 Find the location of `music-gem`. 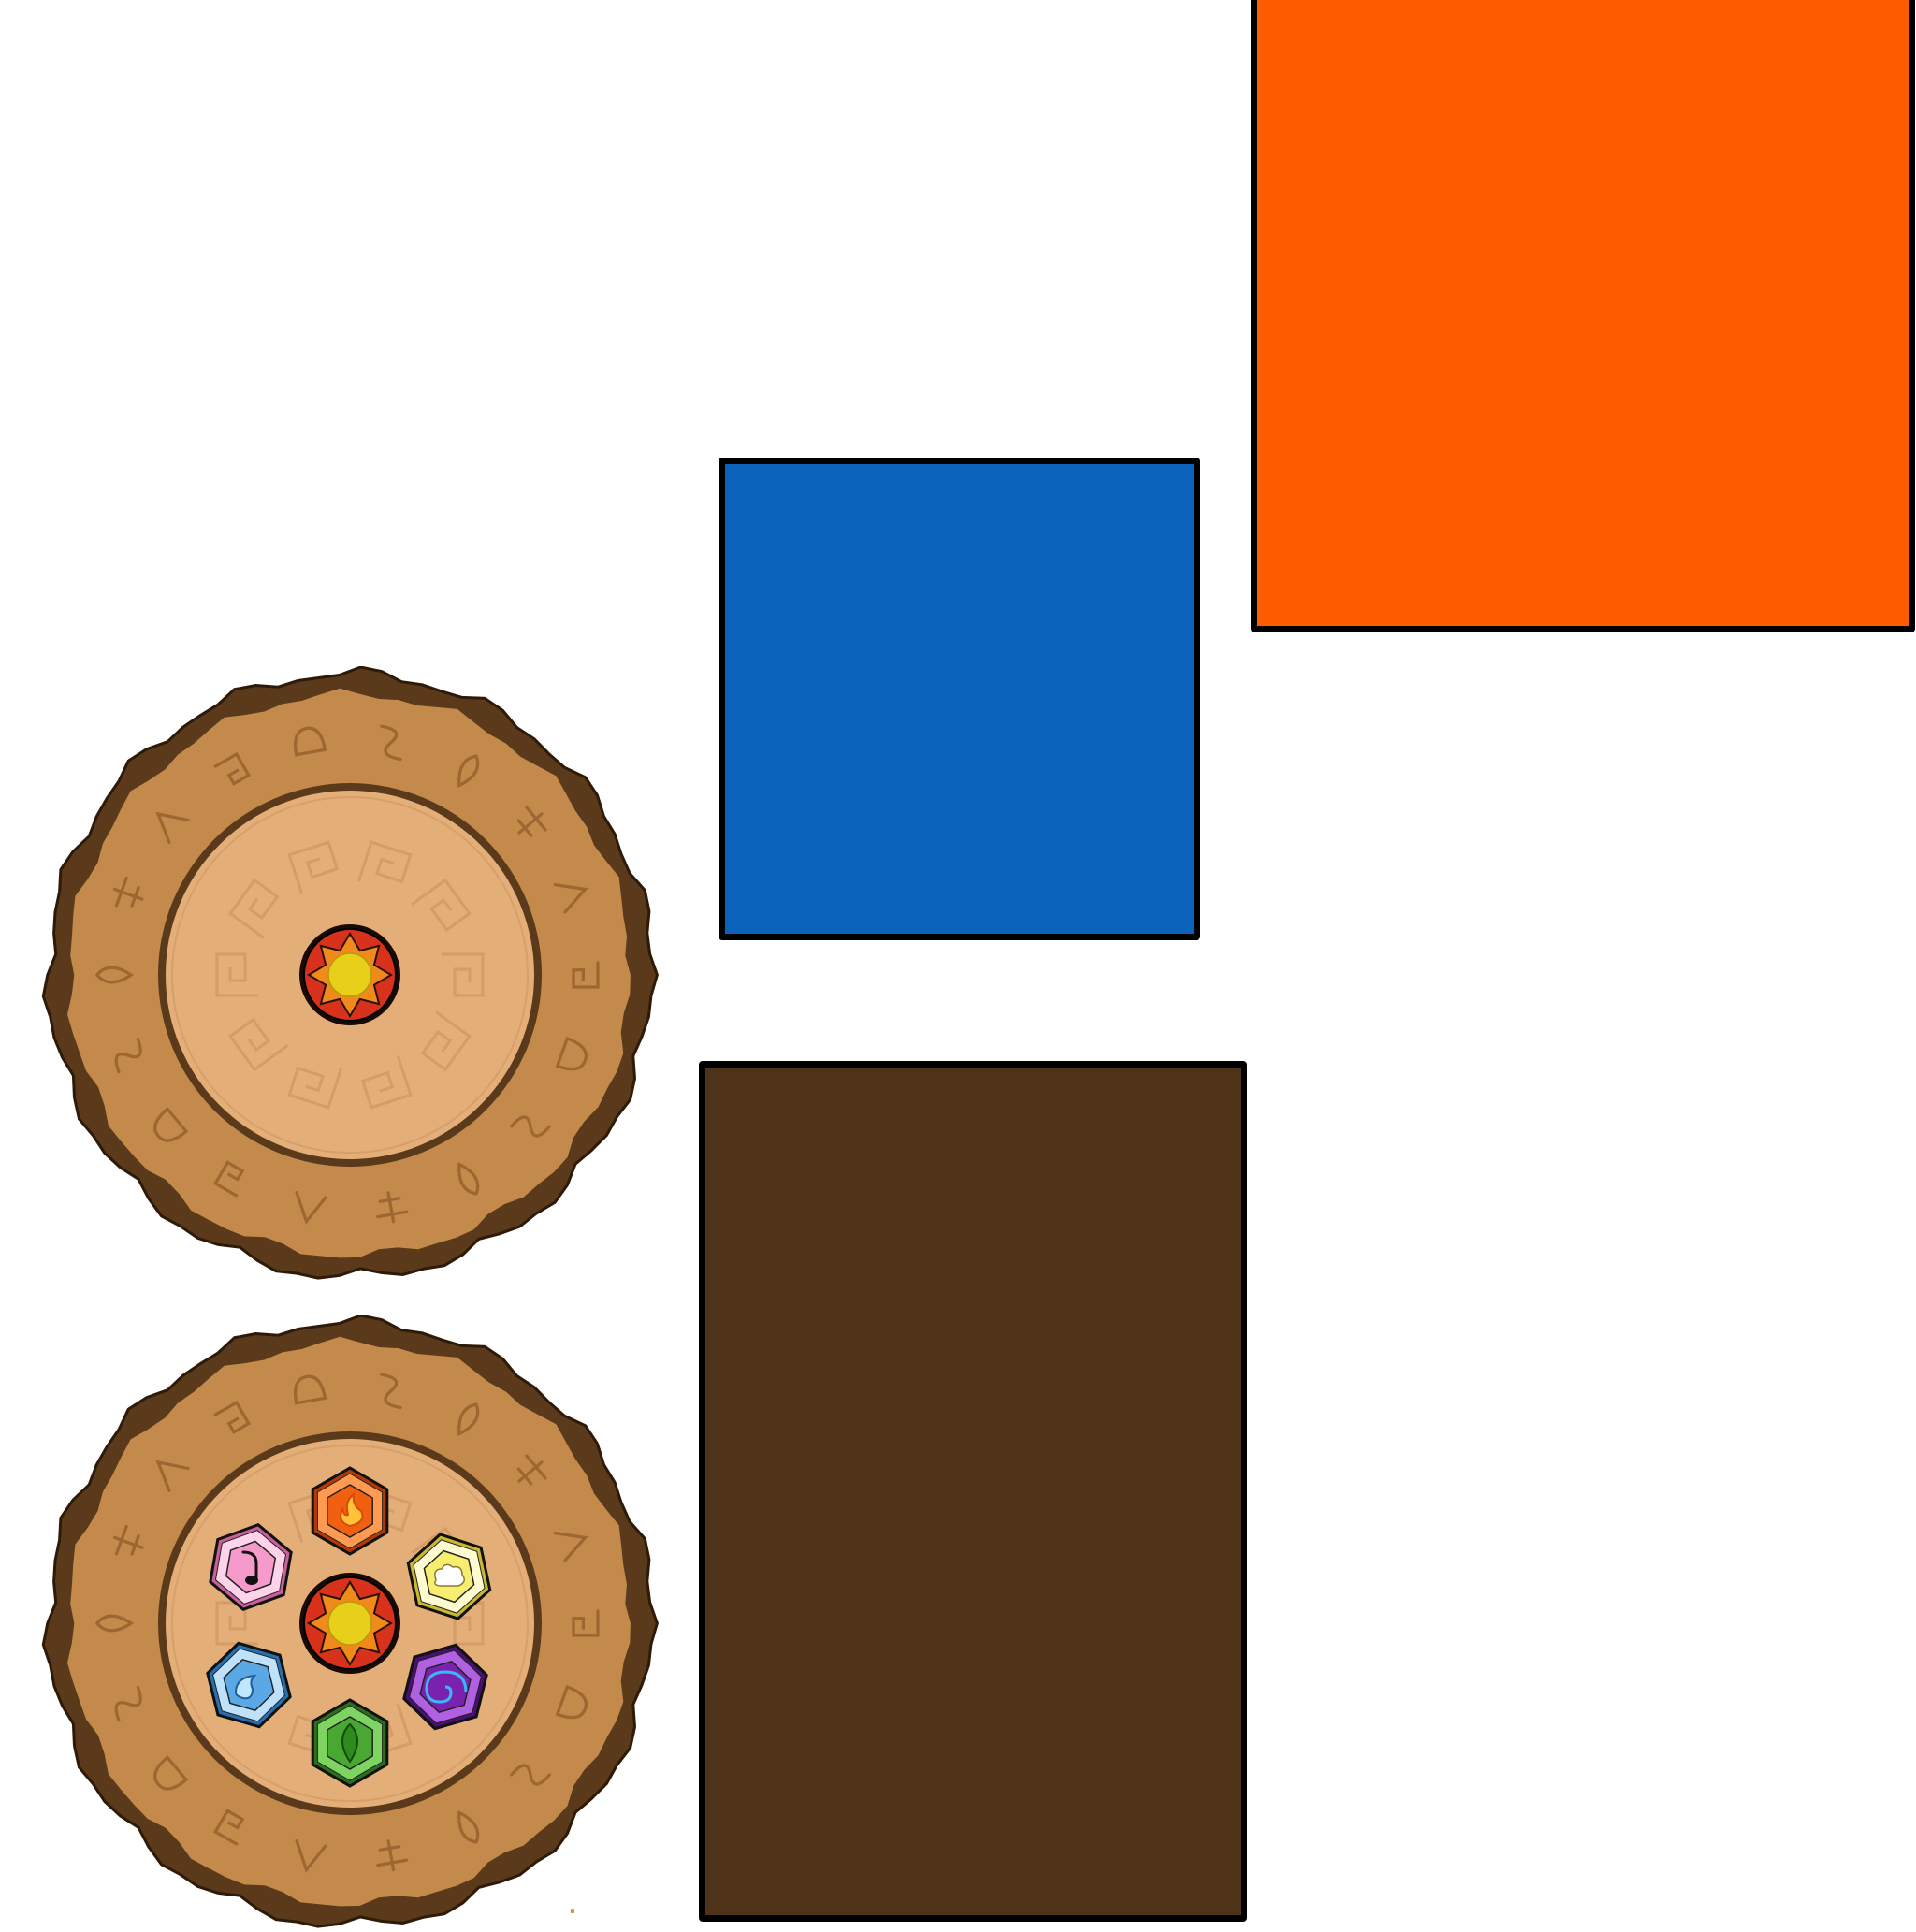

music-gem is located at coordinates (251, 1567).